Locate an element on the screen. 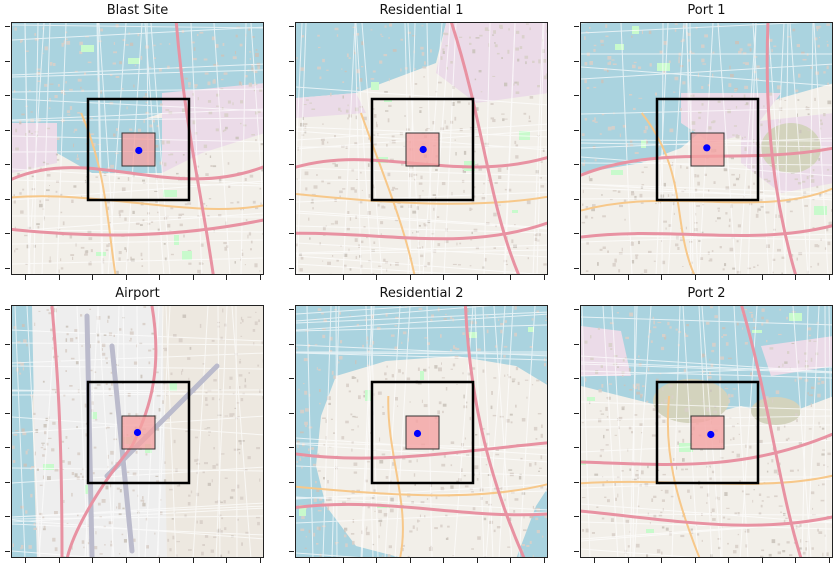 The image size is (839, 569). panel-title: Port 2 is located at coordinates (706, 293).